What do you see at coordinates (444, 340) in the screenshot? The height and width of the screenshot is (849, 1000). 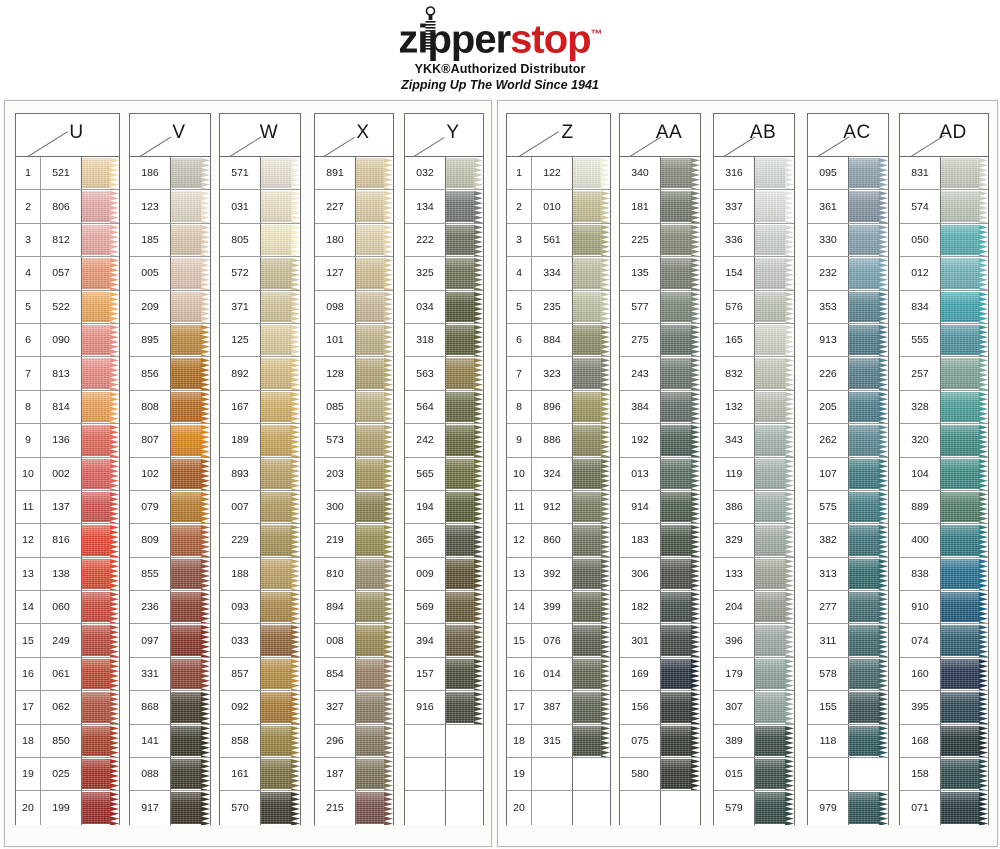 I see `swatch-row: 318` at bounding box center [444, 340].